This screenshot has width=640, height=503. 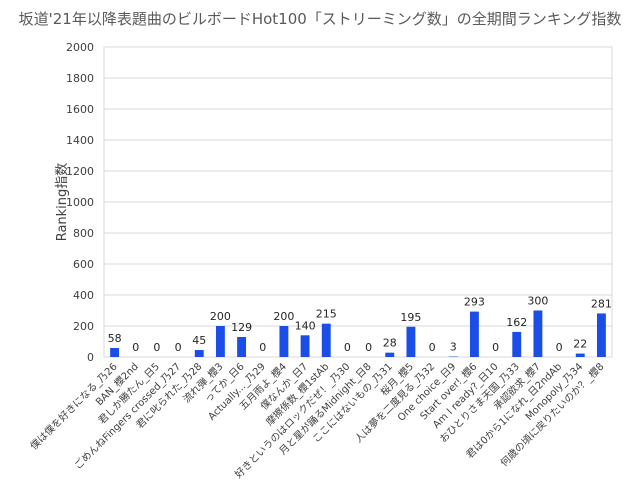 I want to click on y-tick-label: 600, so click(x=83, y=264).